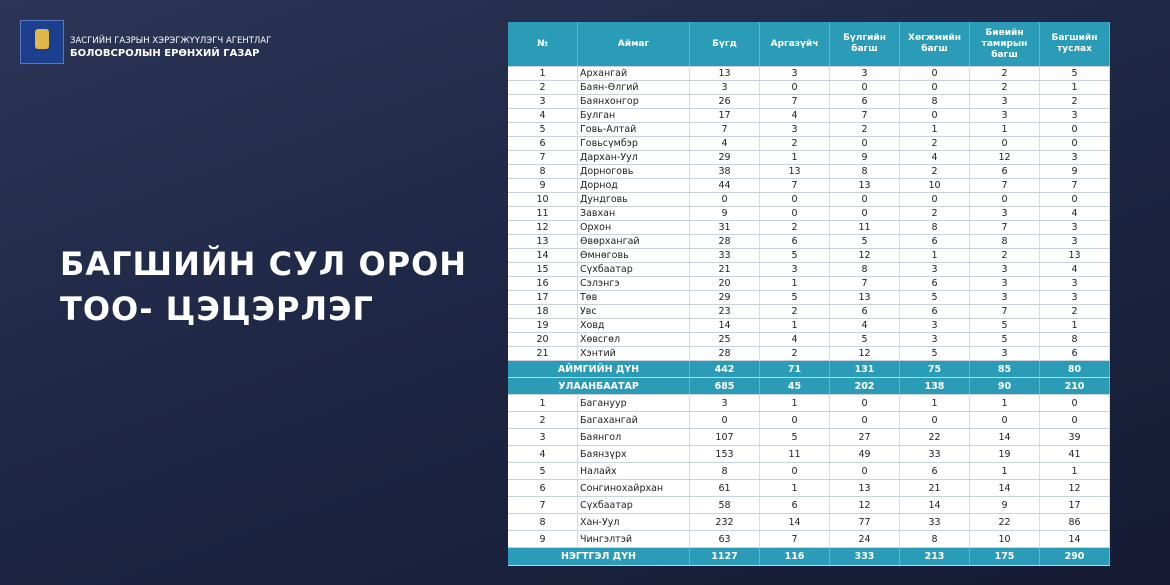 Image resolution: width=1170 pixels, height=585 pixels. What do you see at coordinates (795, 454) in the screenshot?
I see `cell: 11` at bounding box center [795, 454].